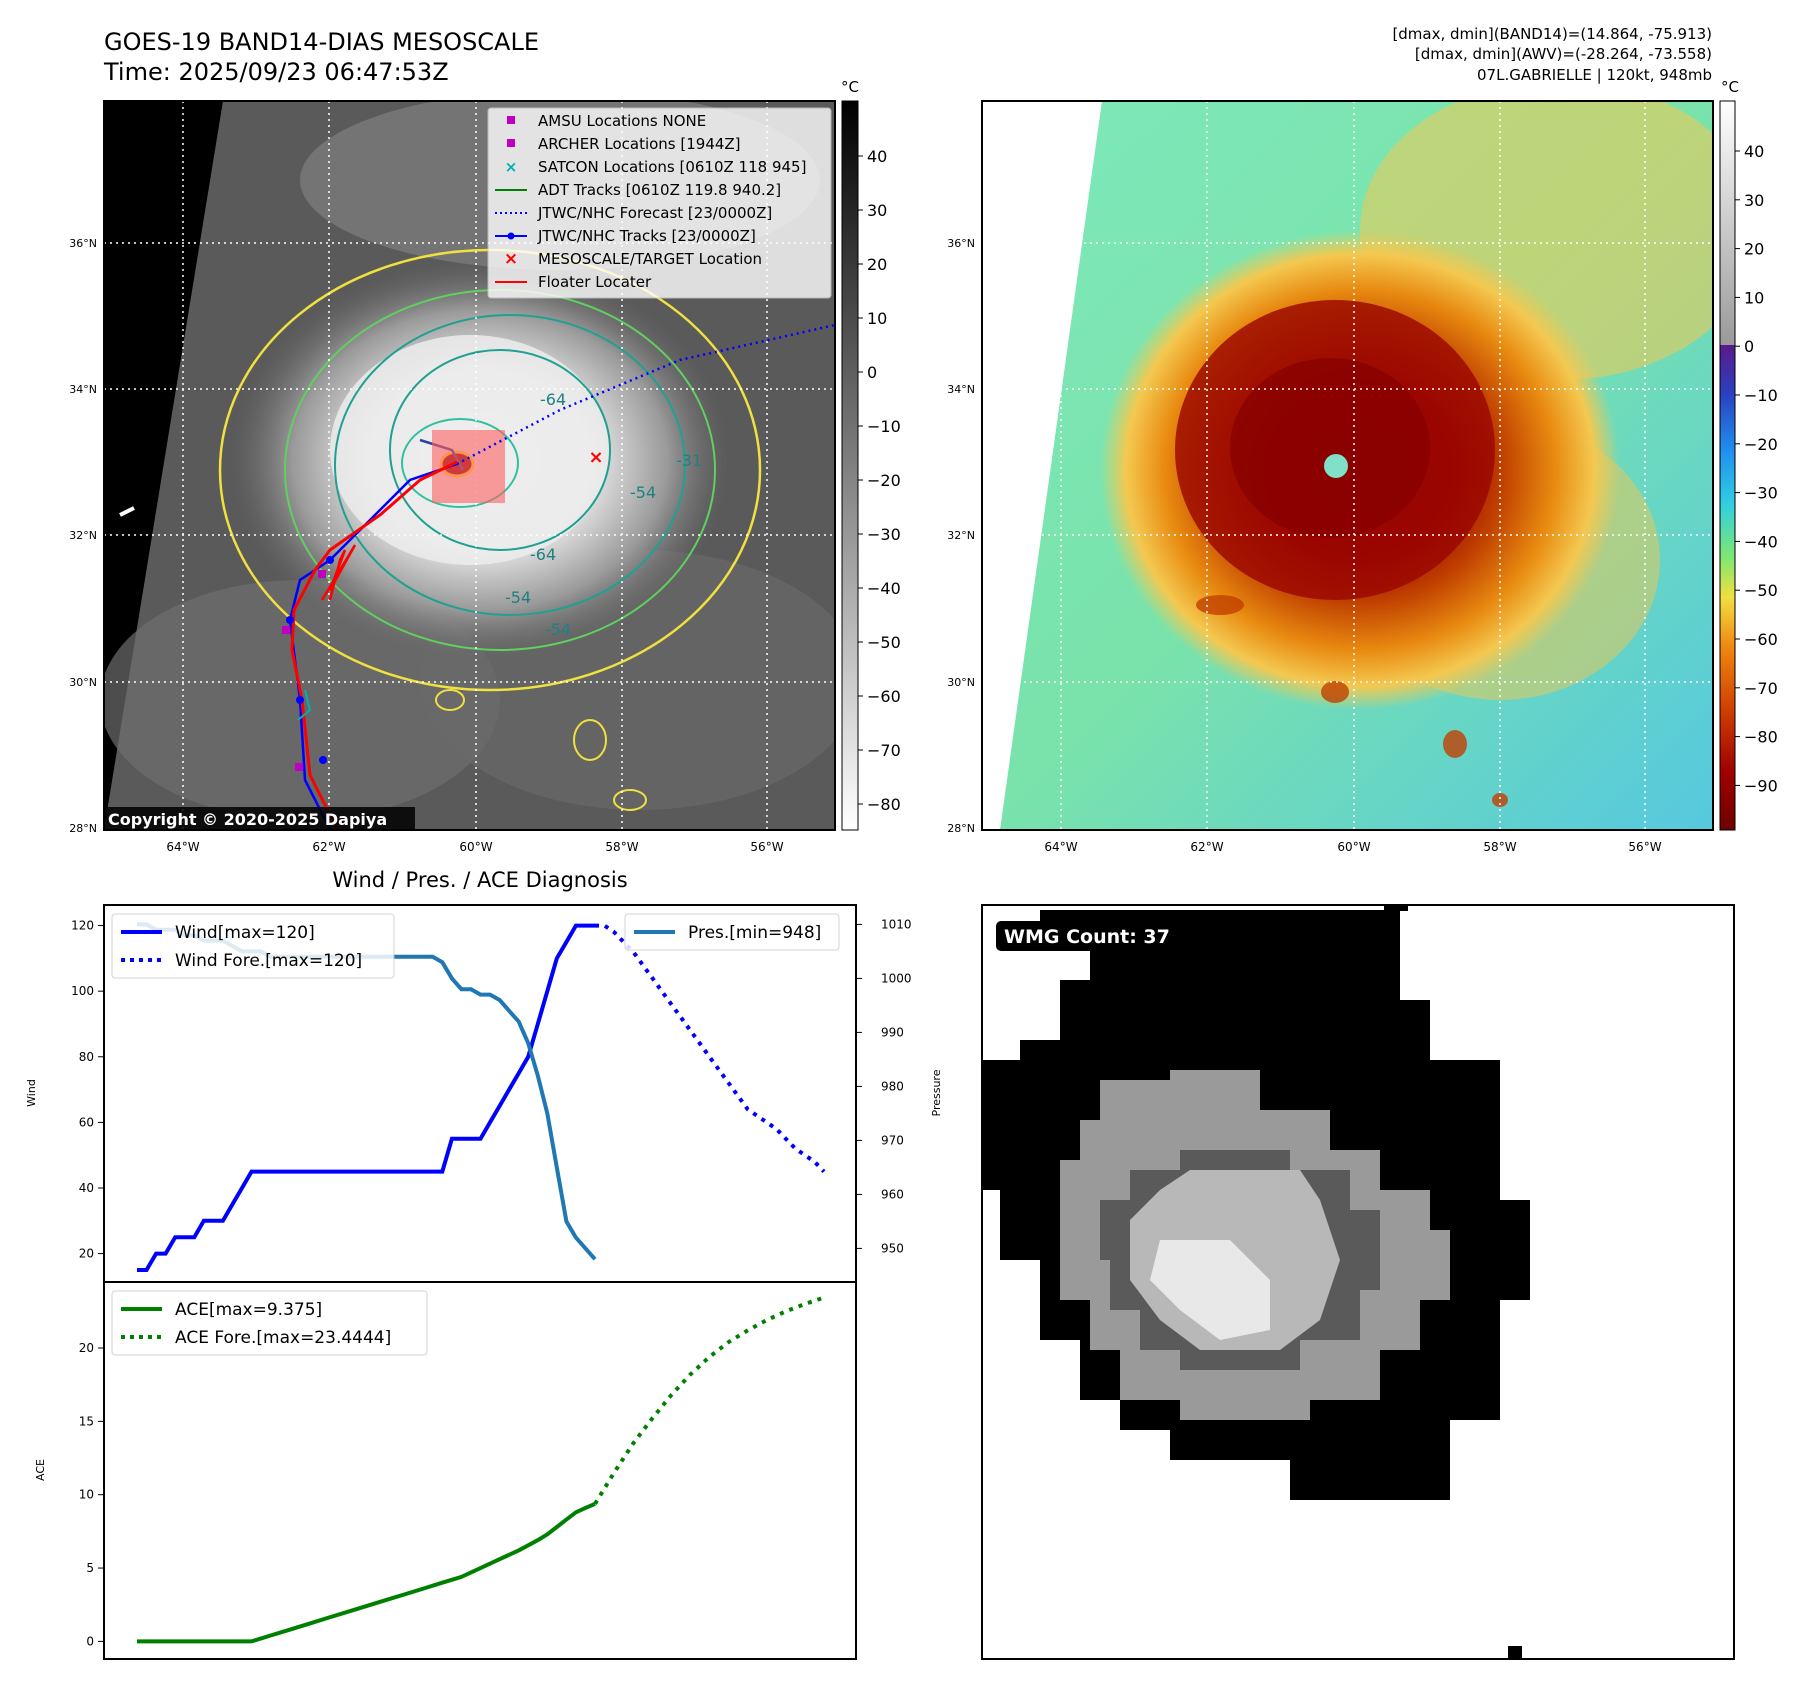 The image size is (1797, 1690). What do you see at coordinates (639, 144) in the screenshot?
I see `legend-archer: ARCHER Locations [1944Z]` at bounding box center [639, 144].